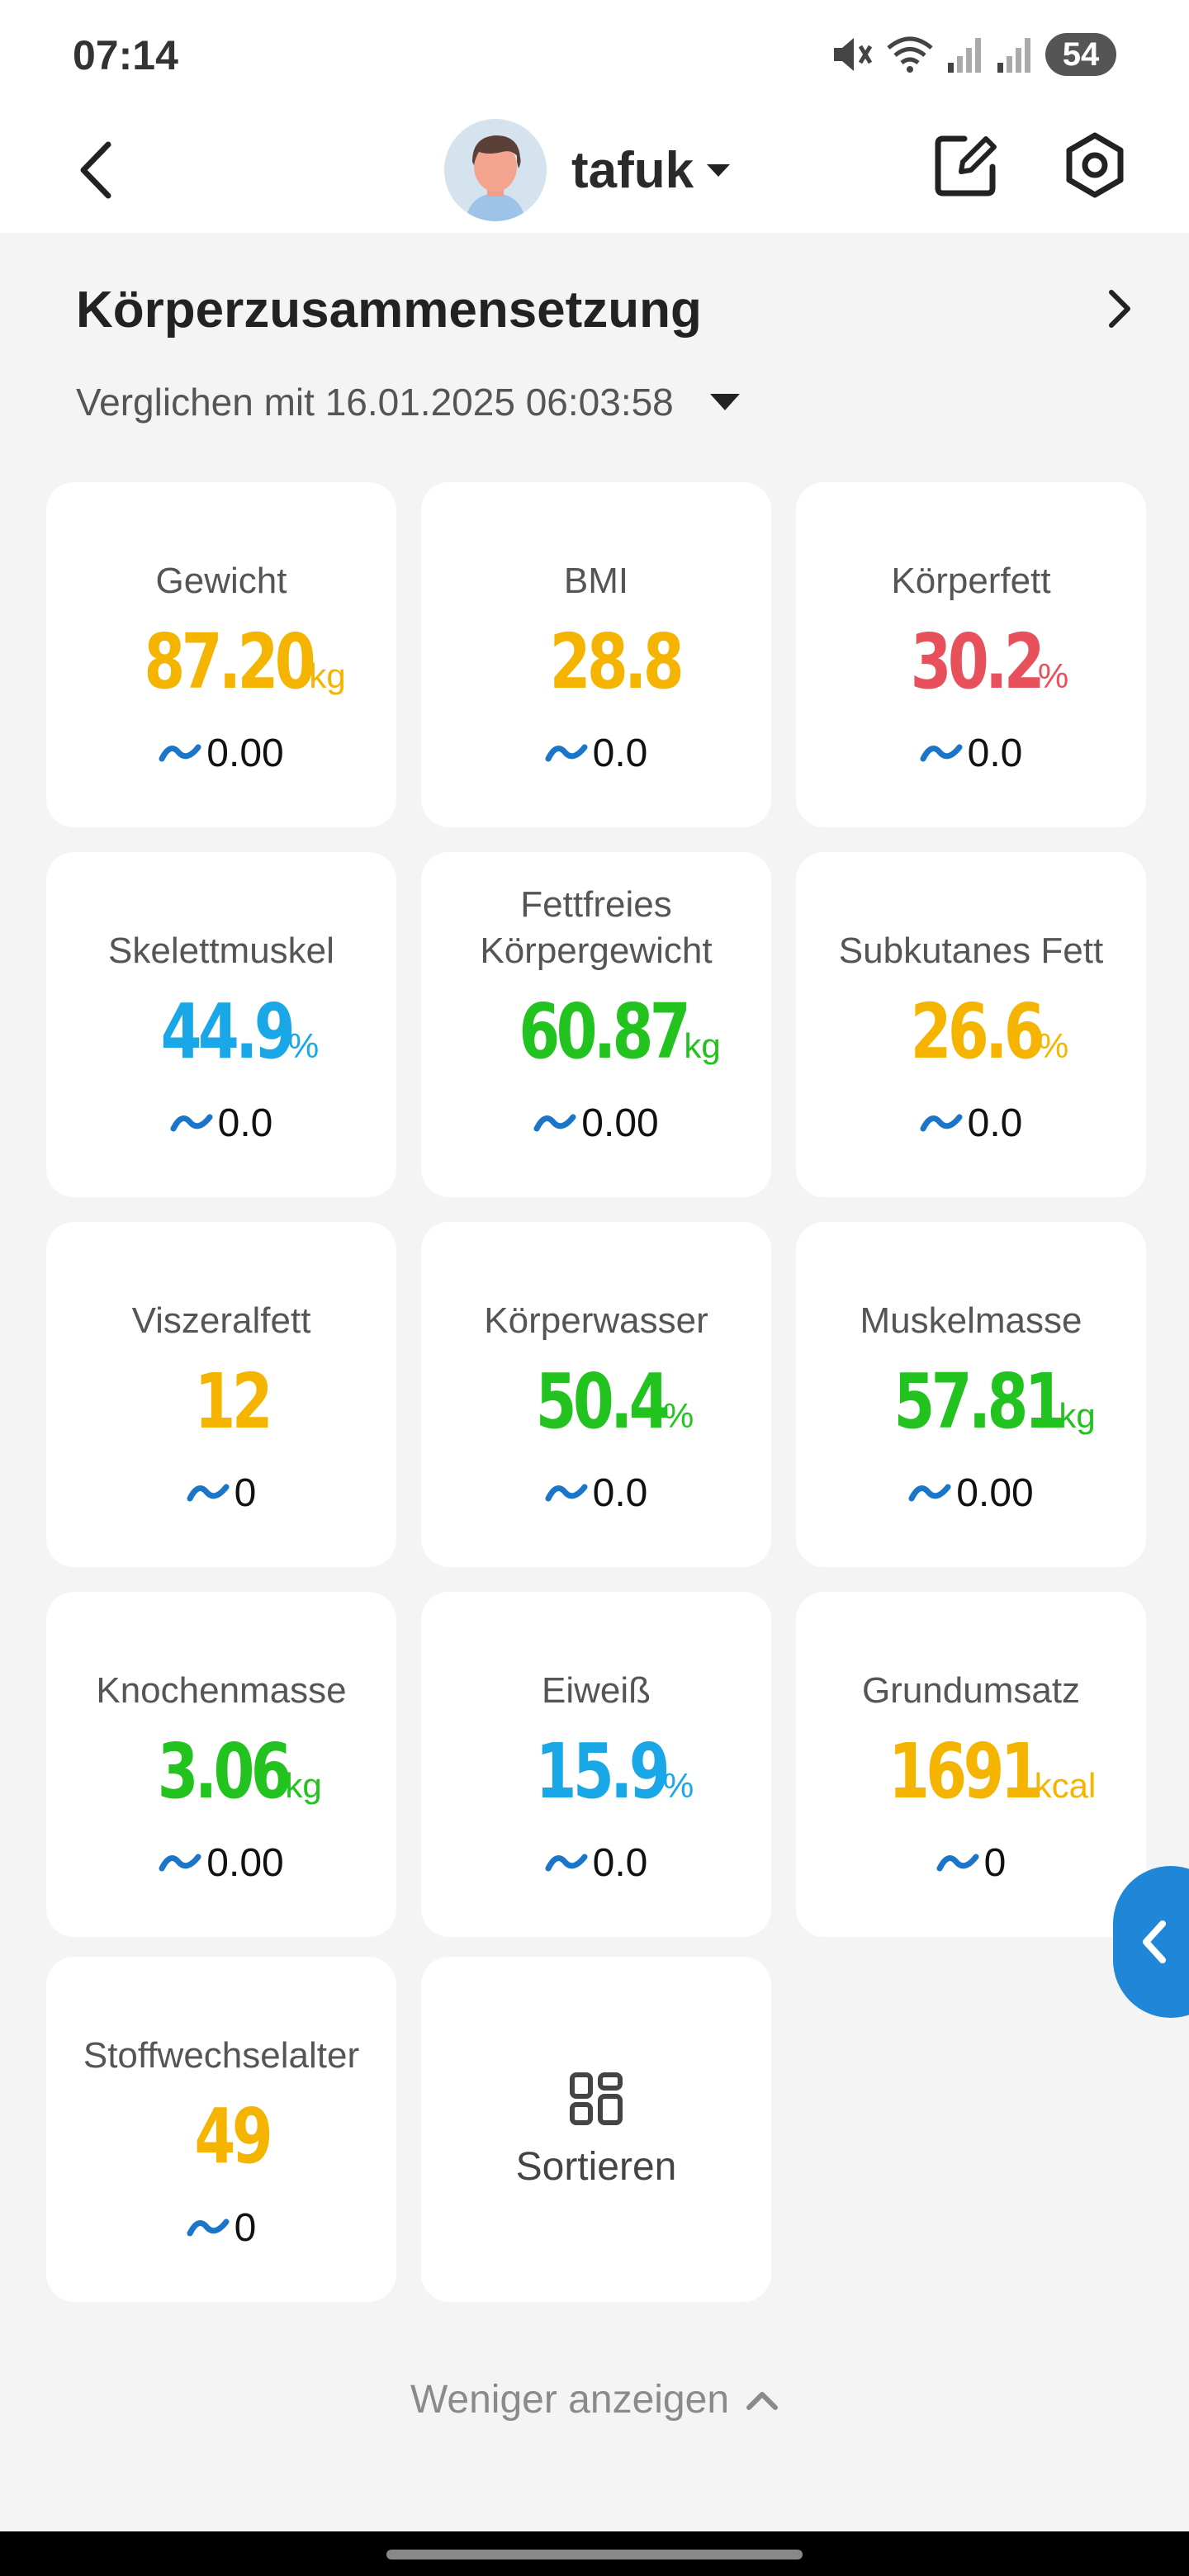  Describe the element at coordinates (223, 1402) in the screenshot. I see `metric-value-row: 12` at that location.